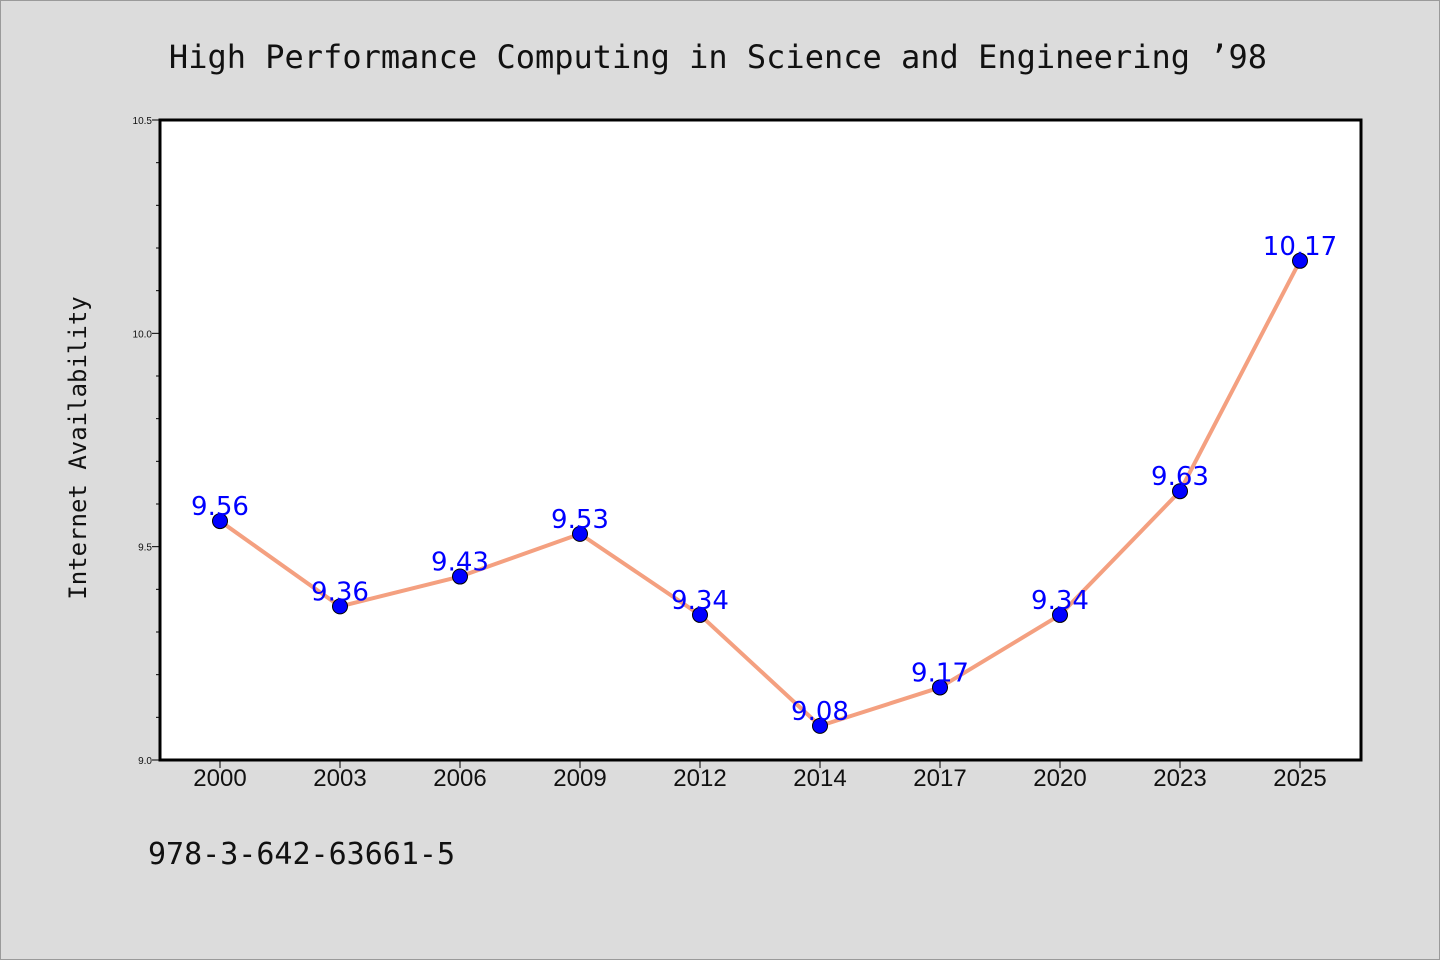  Describe the element at coordinates (699, 778) in the screenshot. I see `x-tick-label: 2012` at that location.